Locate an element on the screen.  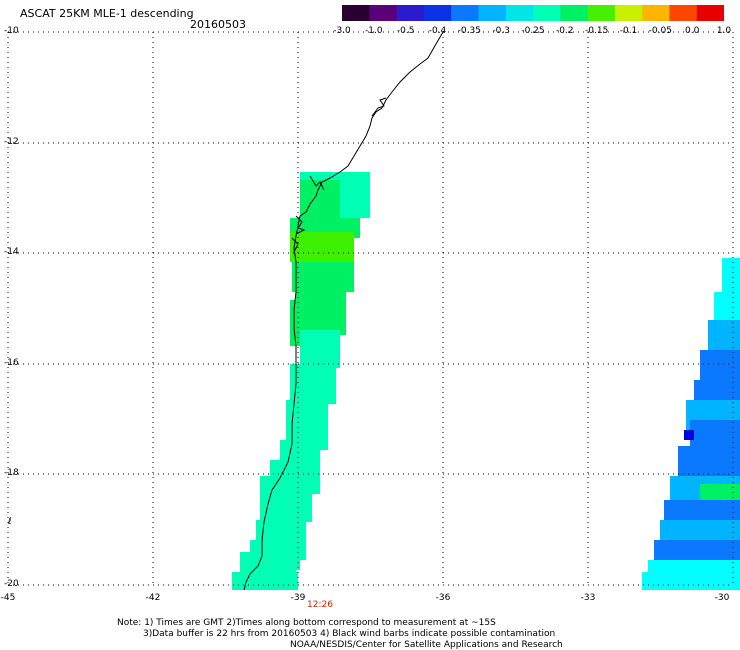
small-marker-glyph: ℓ is located at coordinates (9, 522).